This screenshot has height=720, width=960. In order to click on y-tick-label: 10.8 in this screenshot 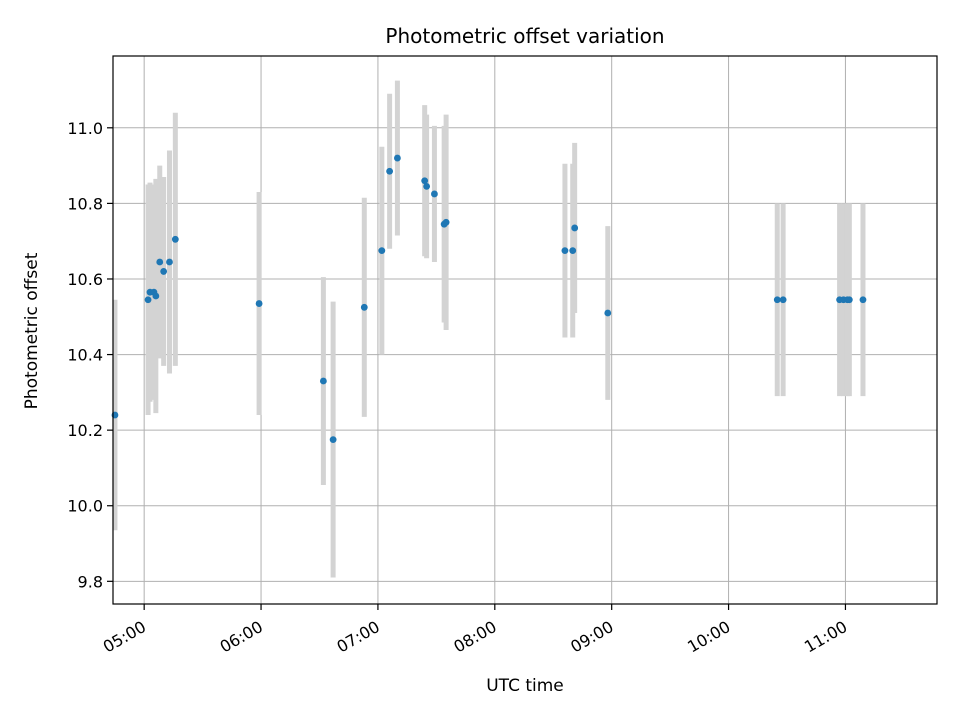, I will do `click(85, 203)`.